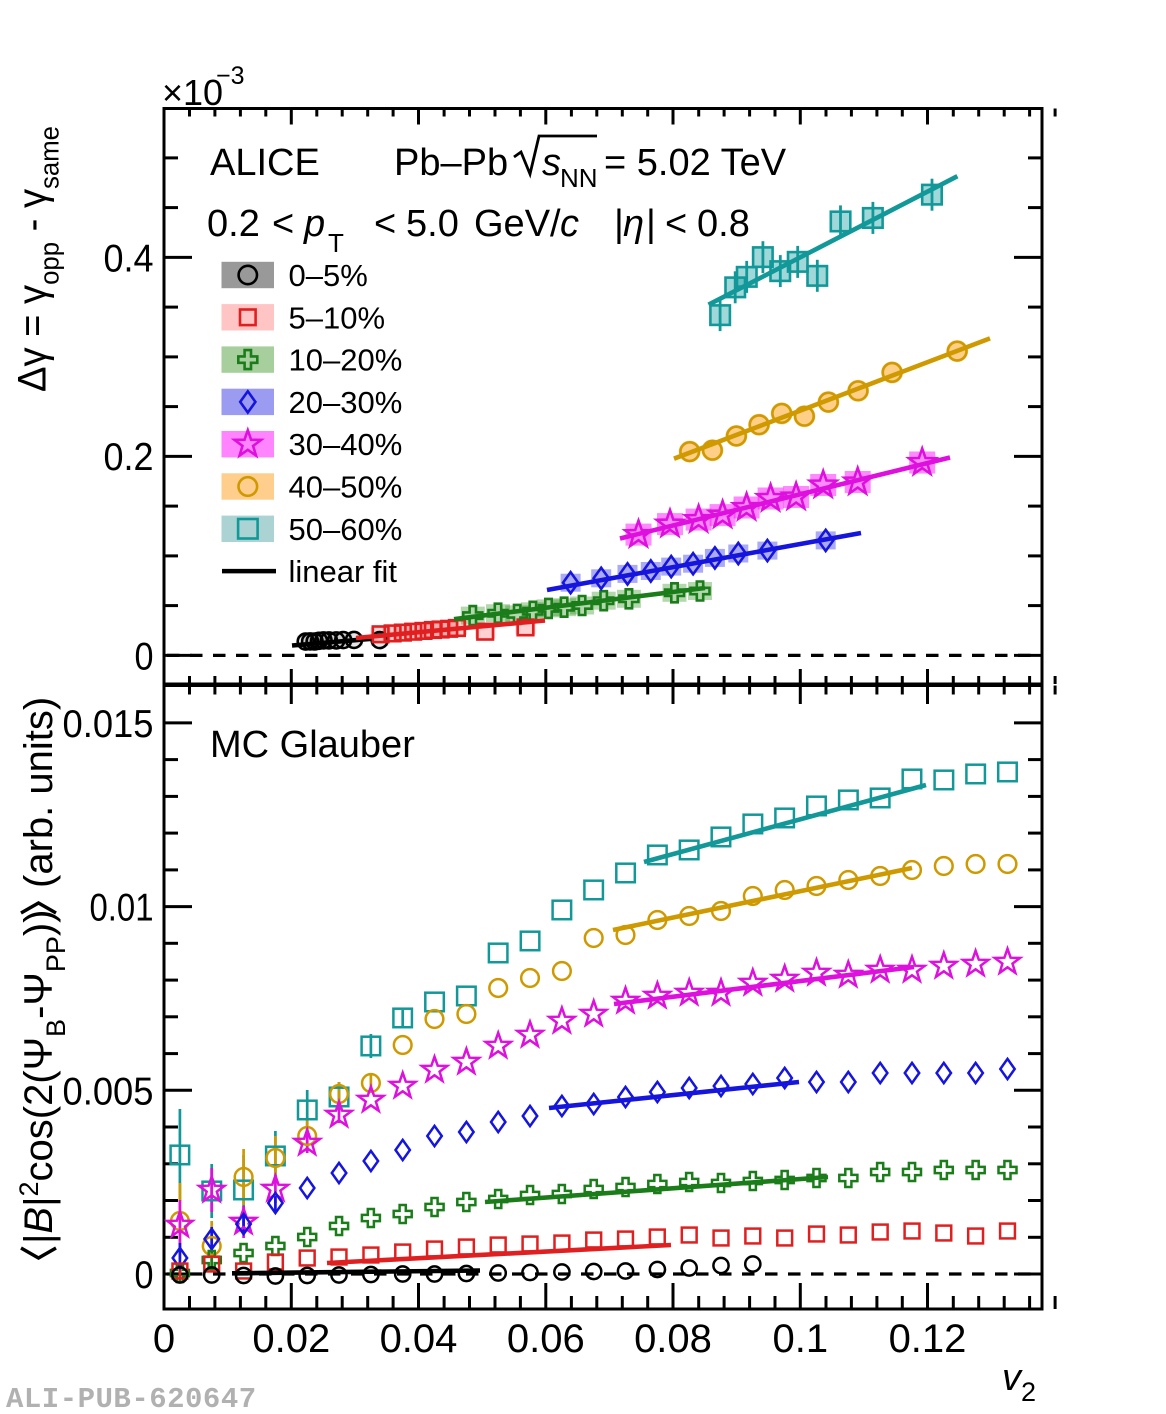 The image size is (1166, 1414). Describe the element at coordinates (633, 224) in the screenshot. I see `svg-text: η` at that location.